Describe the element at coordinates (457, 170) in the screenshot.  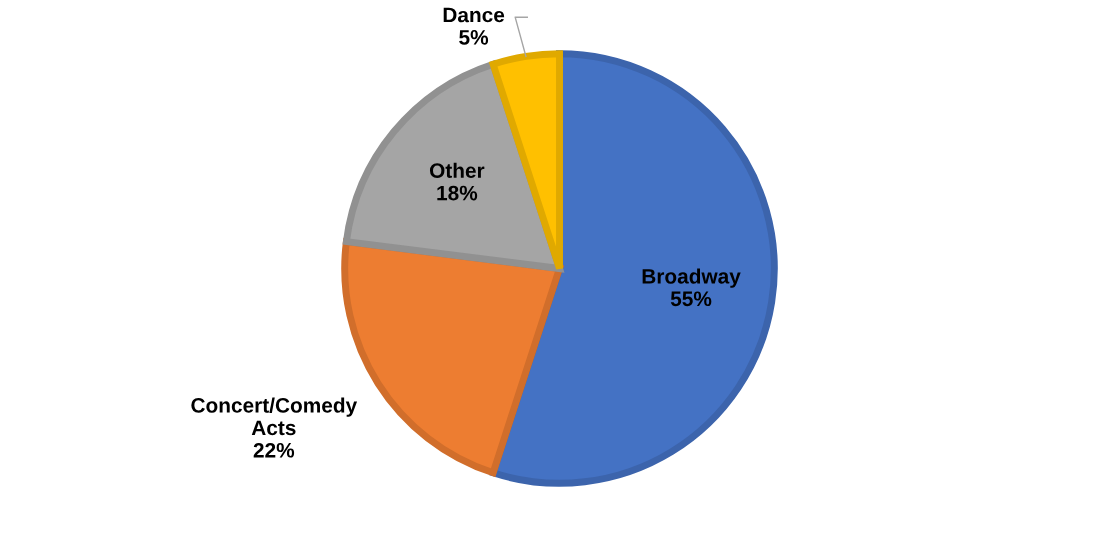
I see `slice-label: Other` at that location.